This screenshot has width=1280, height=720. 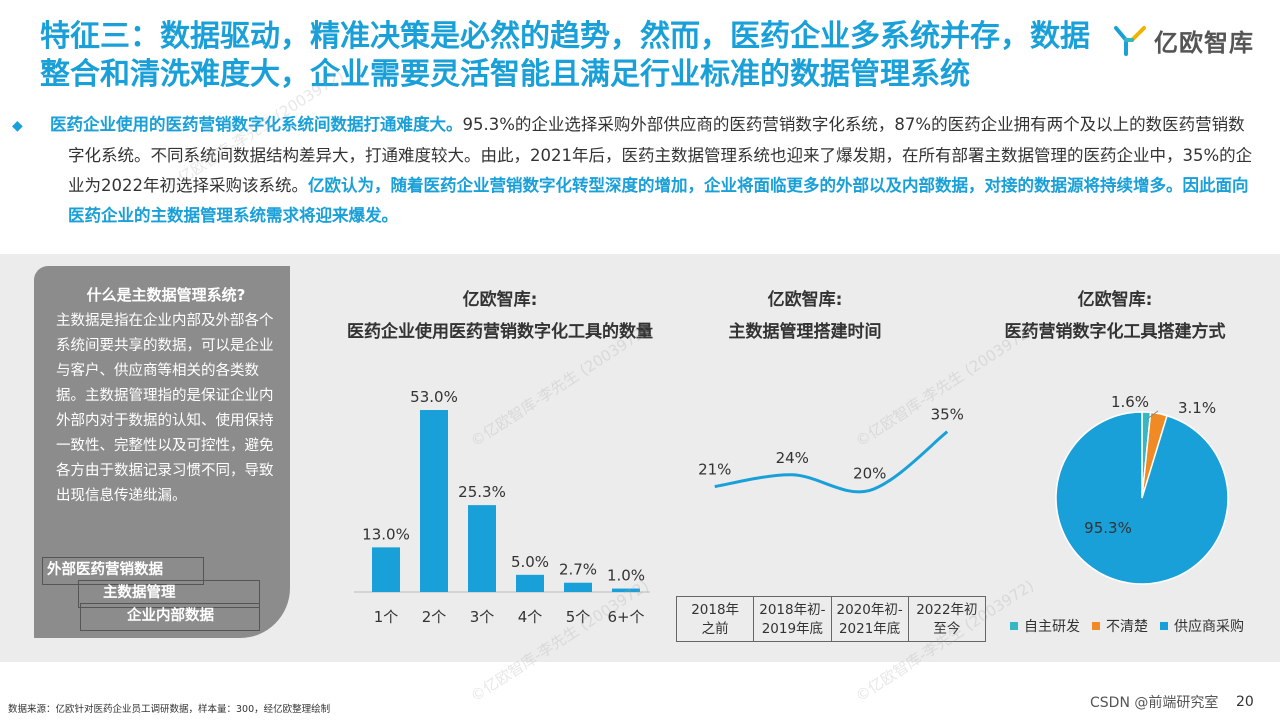 I want to click on bar-value-label: 2.7%, so click(x=578, y=570).